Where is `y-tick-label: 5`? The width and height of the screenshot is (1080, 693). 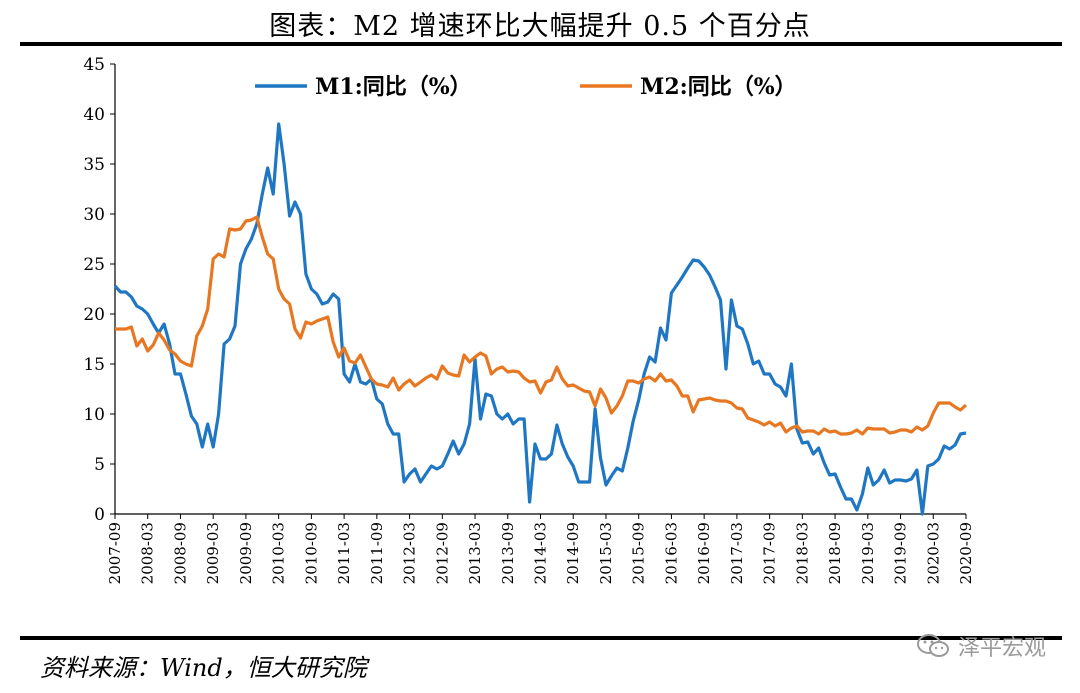 y-tick-label: 5 is located at coordinates (99, 465).